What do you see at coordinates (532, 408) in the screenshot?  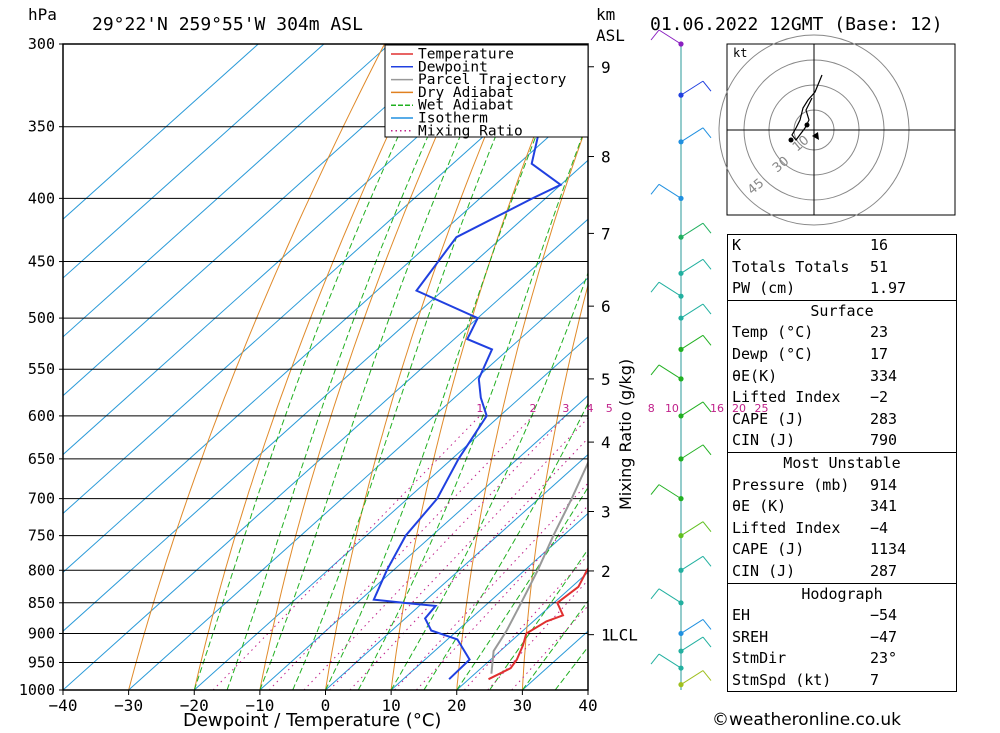 I see `mixing-ratio-label: 2` at bounding box center [532, 408].